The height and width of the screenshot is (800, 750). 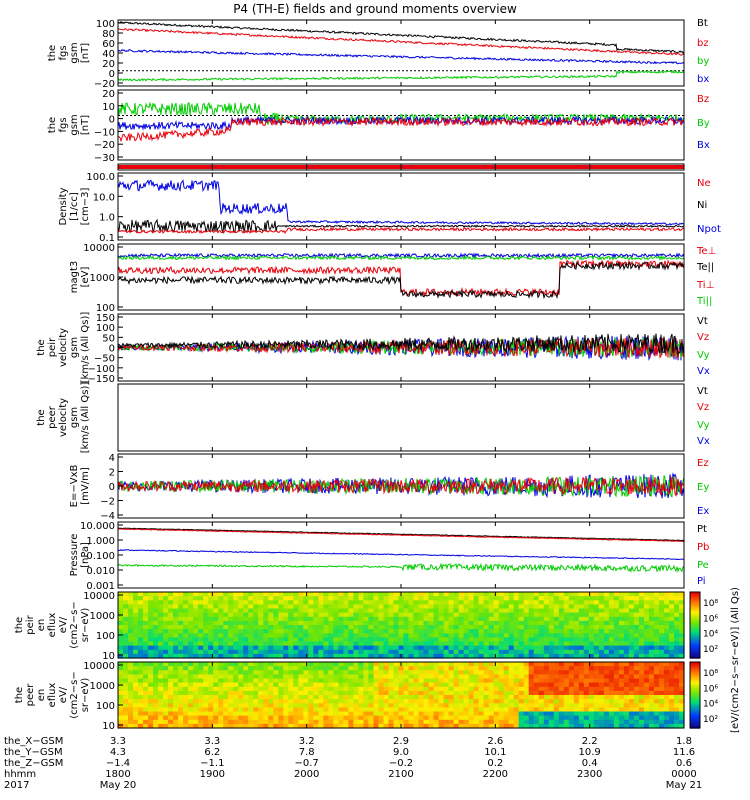 What do you see at coordinates (401, 486) in the screenshot?
I see `series-Ez` at bounding box center [401, 486].